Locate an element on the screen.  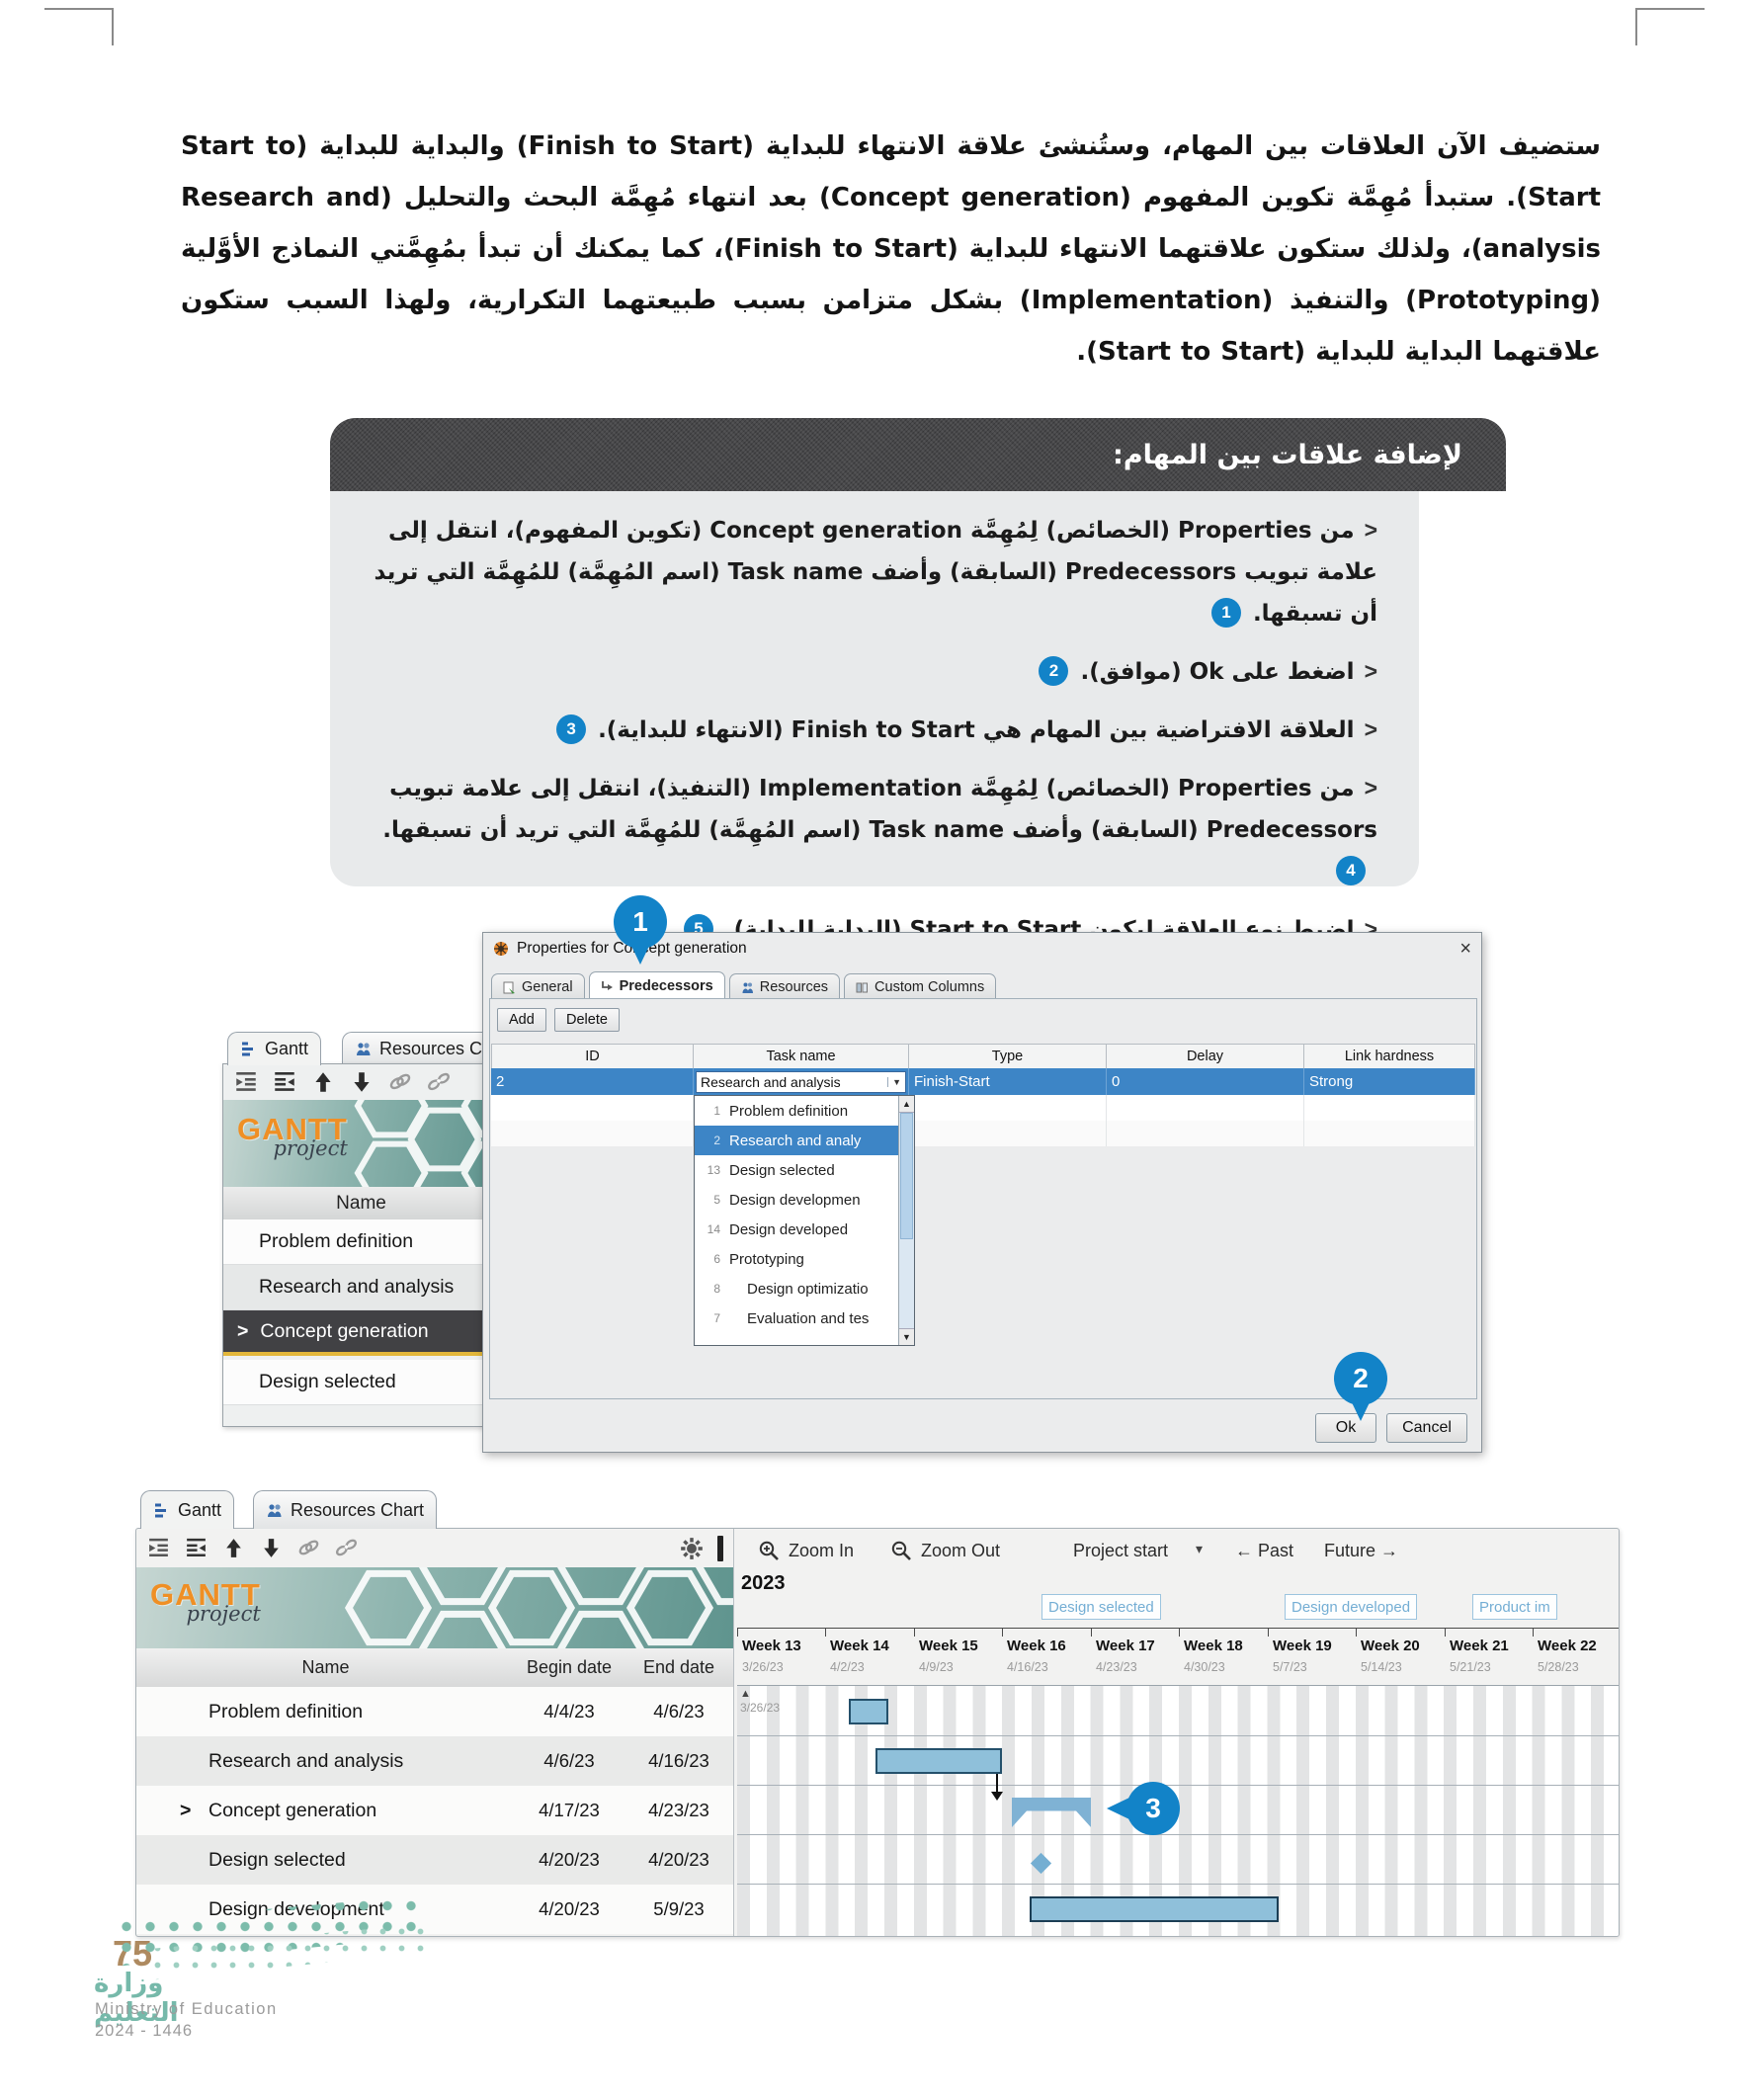
cell-task-name: Research and analysis ▼ is located at coordinates (801, 1081).